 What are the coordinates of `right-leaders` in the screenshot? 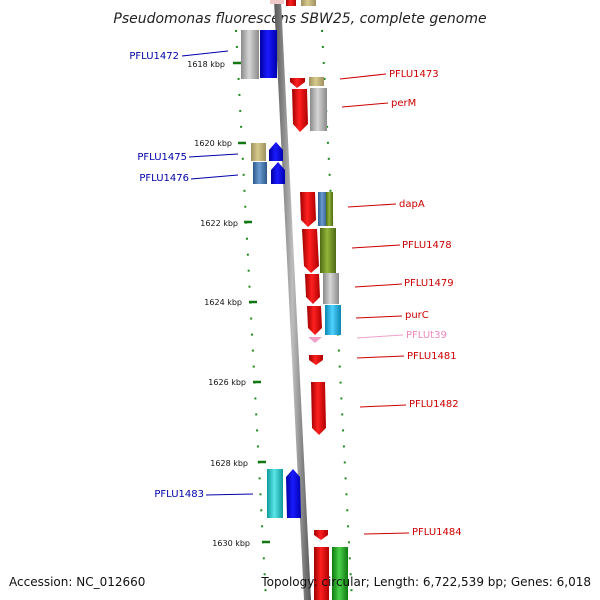 It's located at (374, 304).